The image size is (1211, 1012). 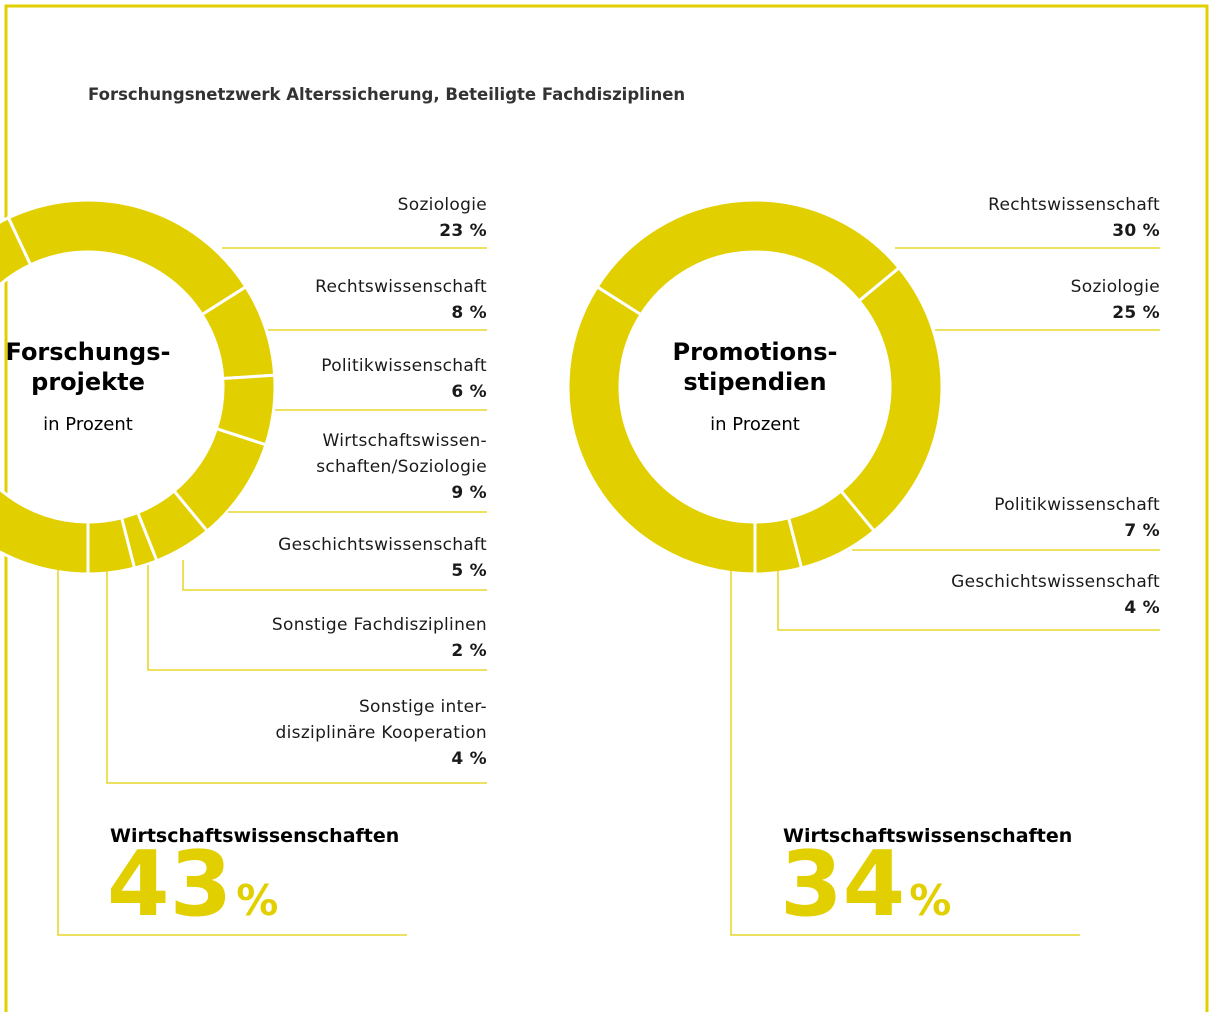 I want to click on big-value-number: 34, so click(x=842, y=884).